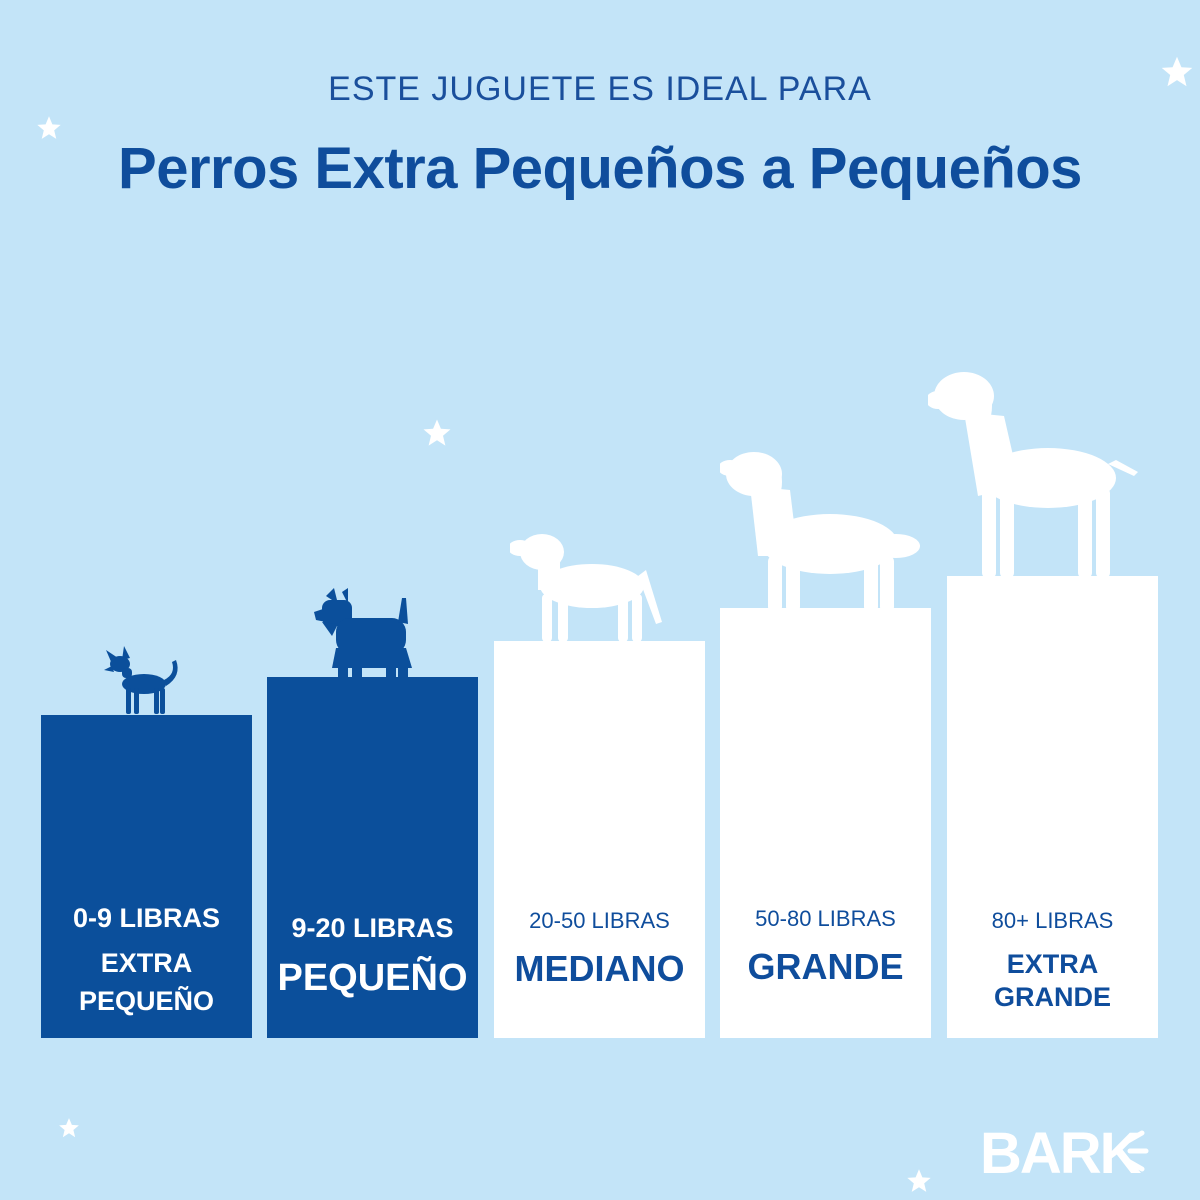 This screenshot has height=1200, width=1200. Describe the element at coordinates (599, 921) in the screenshot. I see `weight-label: 20-50 LIBRAS` at that location.